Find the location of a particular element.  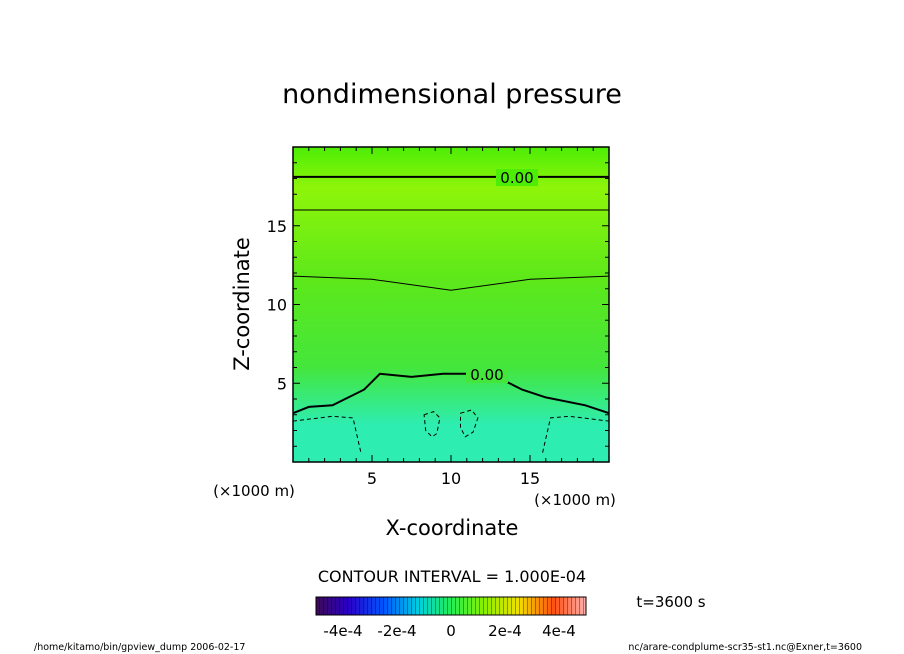

colorbar-tick-label: 2e-4 is located at coordinates (505, 631).